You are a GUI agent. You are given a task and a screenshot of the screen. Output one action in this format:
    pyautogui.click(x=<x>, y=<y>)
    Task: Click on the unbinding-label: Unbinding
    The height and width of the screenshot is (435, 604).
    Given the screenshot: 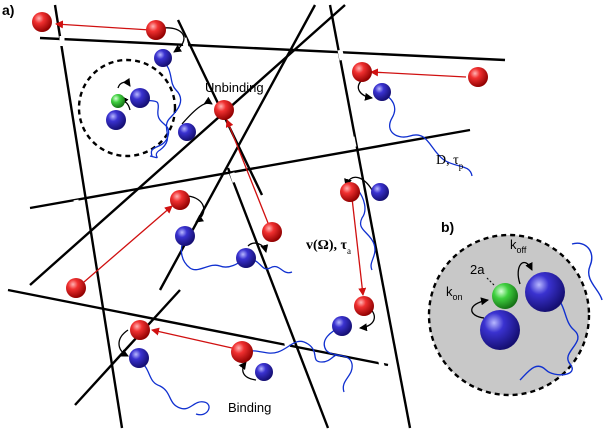 What is the action you would take?
    pyautogui.click(x=234, y=87)
    